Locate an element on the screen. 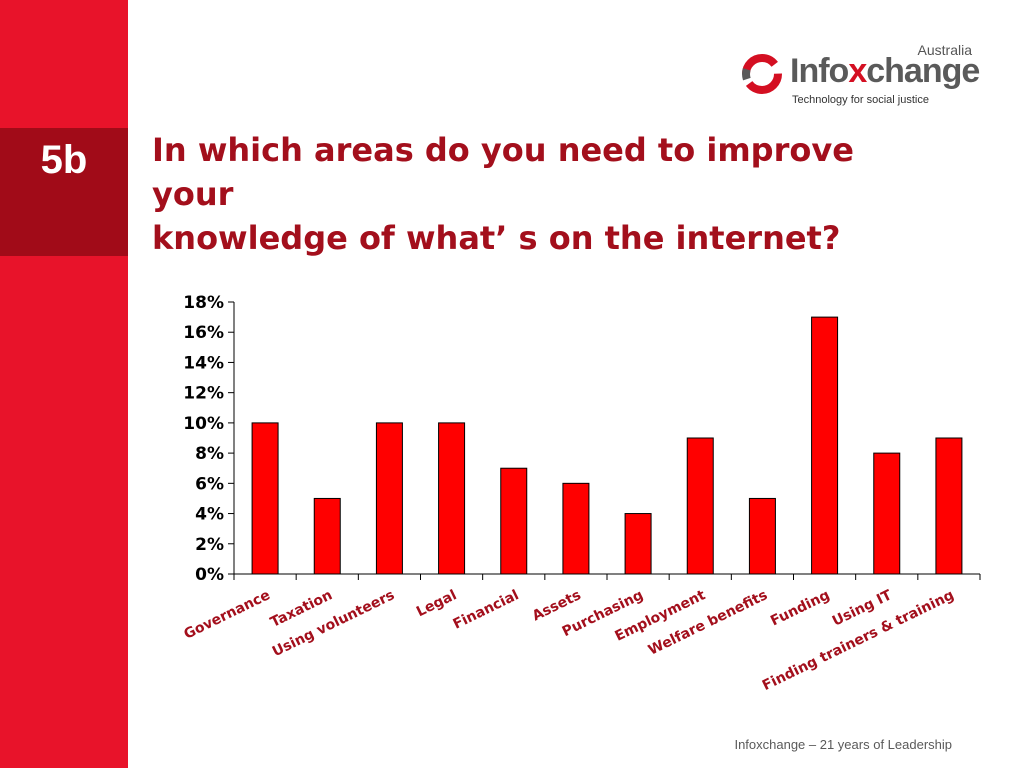 Image resolution: width=1024 pixels, height=768 pixels. infoxchange-logo-icon is located at coordinates (762, 74).